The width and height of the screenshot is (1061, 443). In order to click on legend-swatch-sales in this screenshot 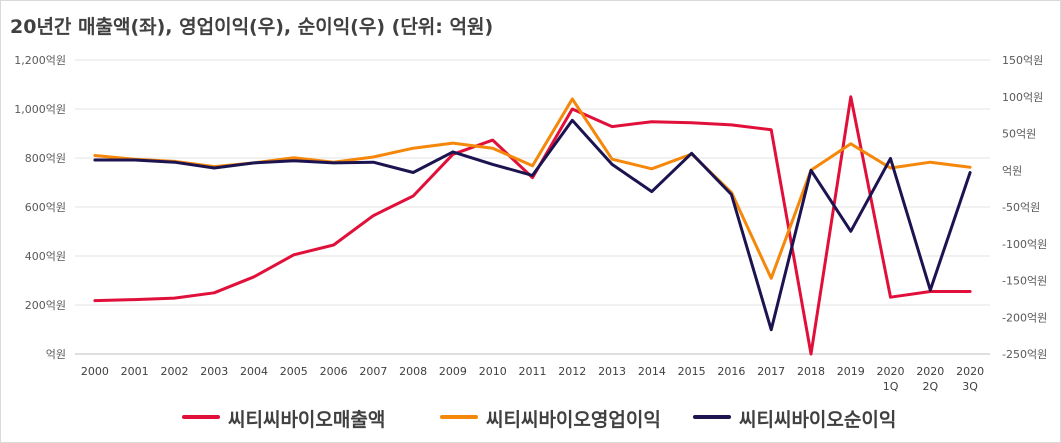, I will do `click(201, 417)`.